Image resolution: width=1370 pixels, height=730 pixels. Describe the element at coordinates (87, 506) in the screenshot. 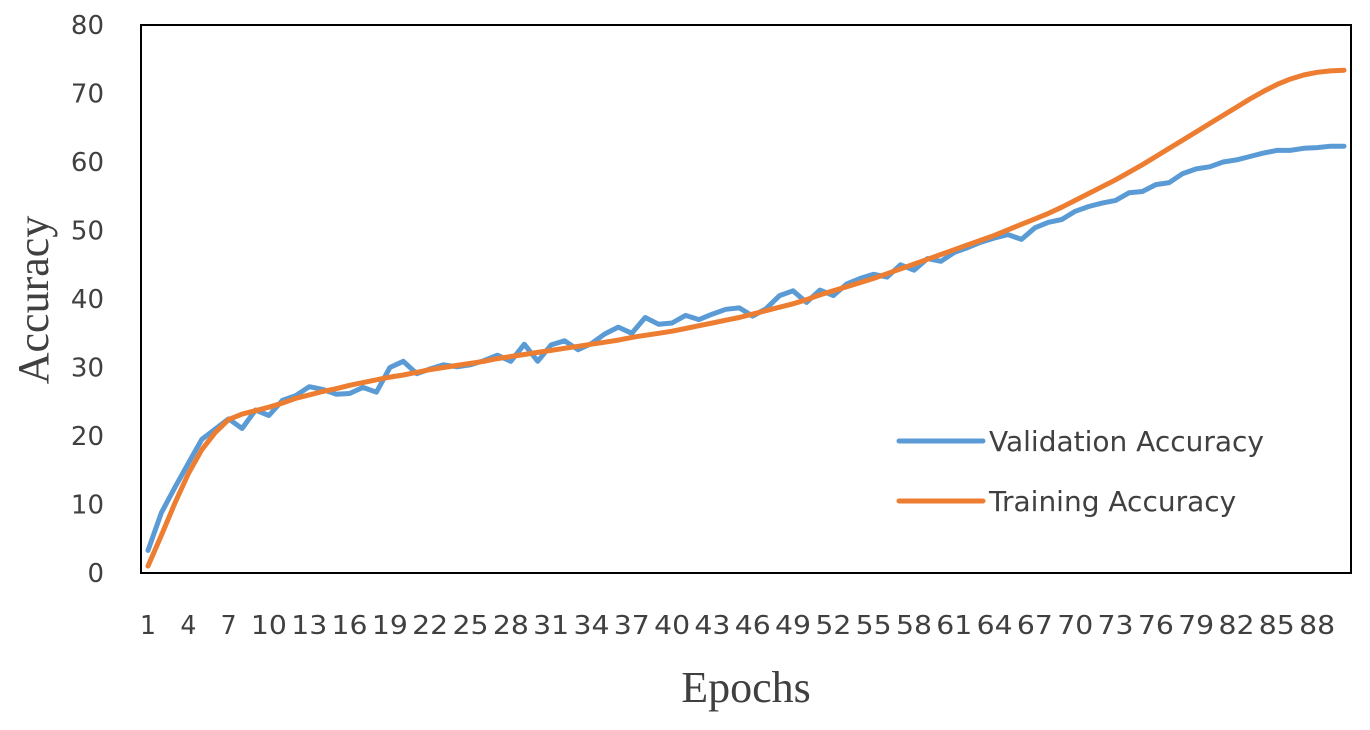

I see `y-tick-label: 10` at that location.